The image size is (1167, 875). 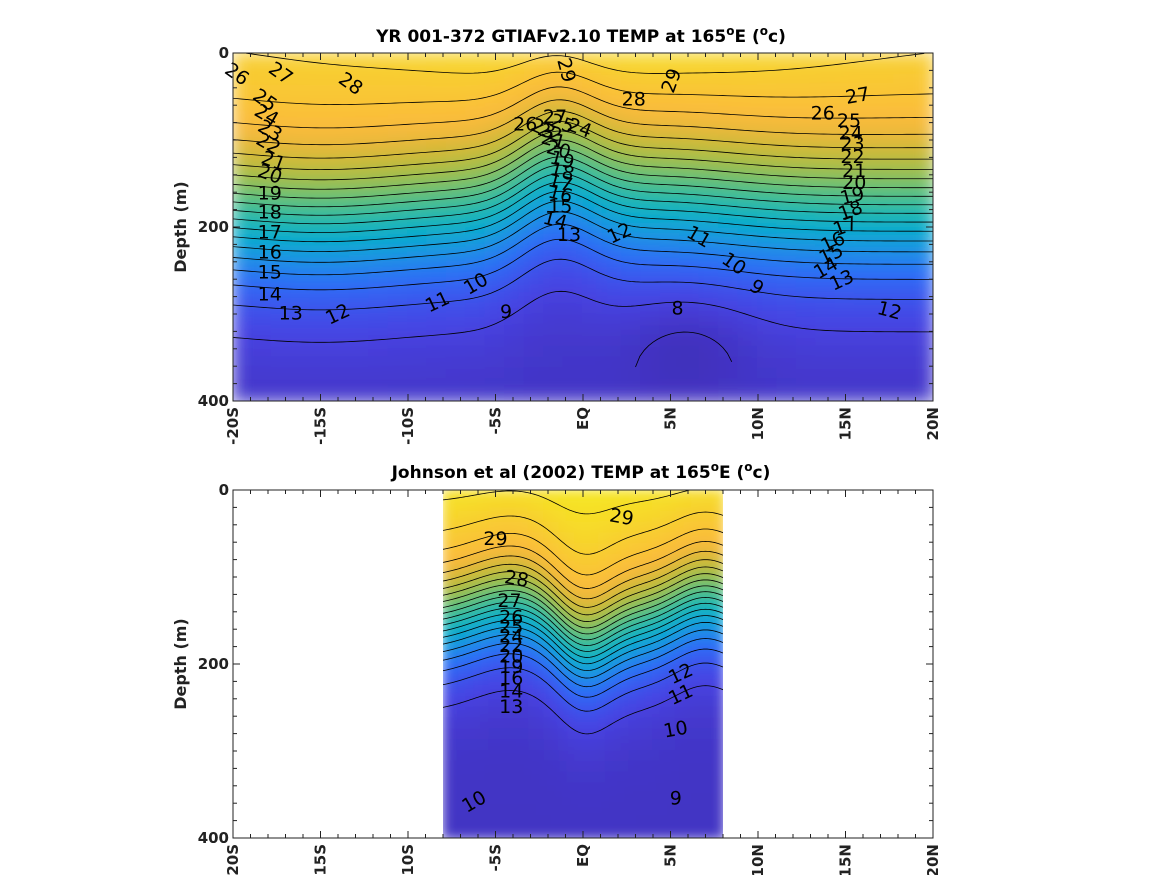 I want to click on contour-label: 15, so click(x=560, y=206).